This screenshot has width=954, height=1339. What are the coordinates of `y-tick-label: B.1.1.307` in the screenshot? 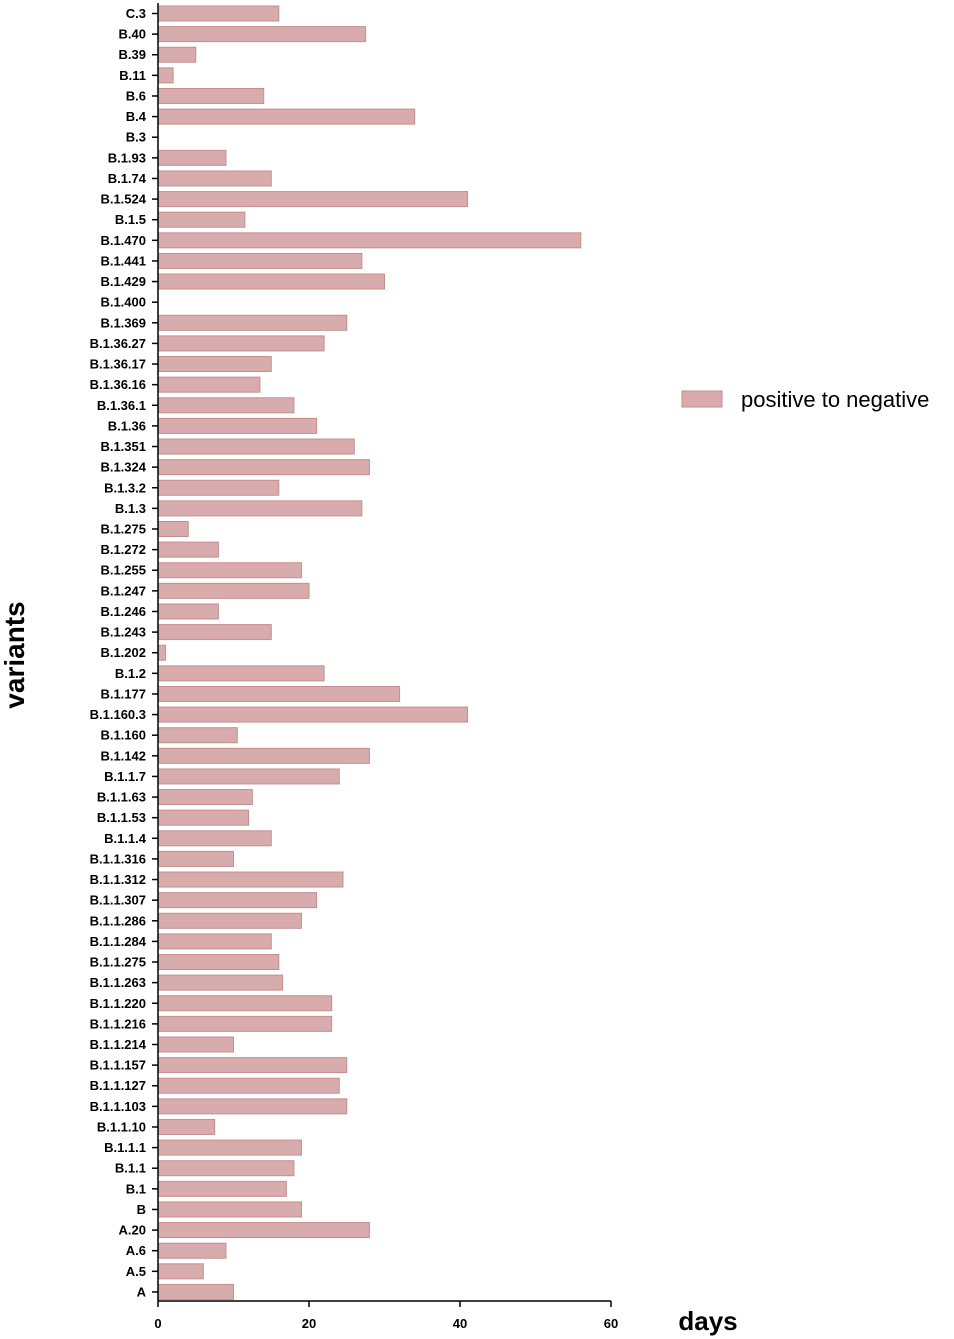 It's located at (118, 900).